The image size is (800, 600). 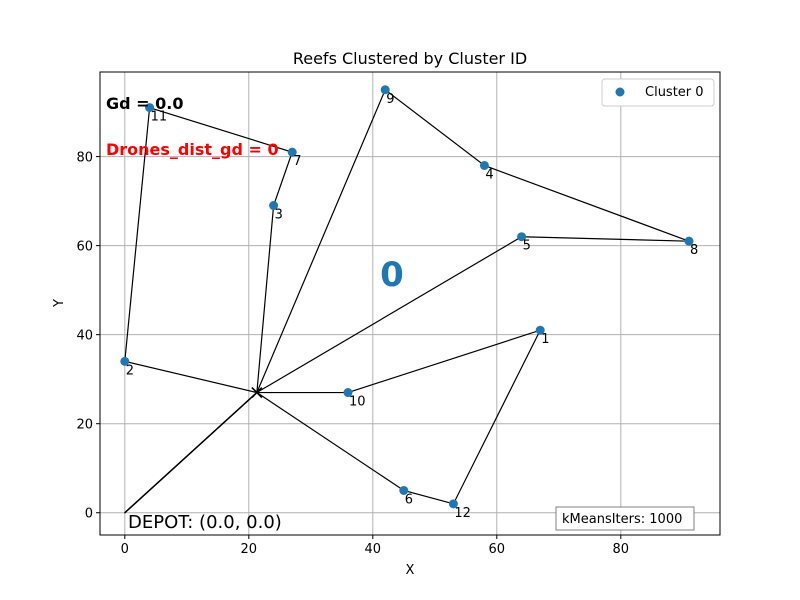 What do you see at coordinates (192, 149) in the screenshot?
I see `drones-dist-annotation: Drones_dist_gd = 0` at bounding box center [192, 149].